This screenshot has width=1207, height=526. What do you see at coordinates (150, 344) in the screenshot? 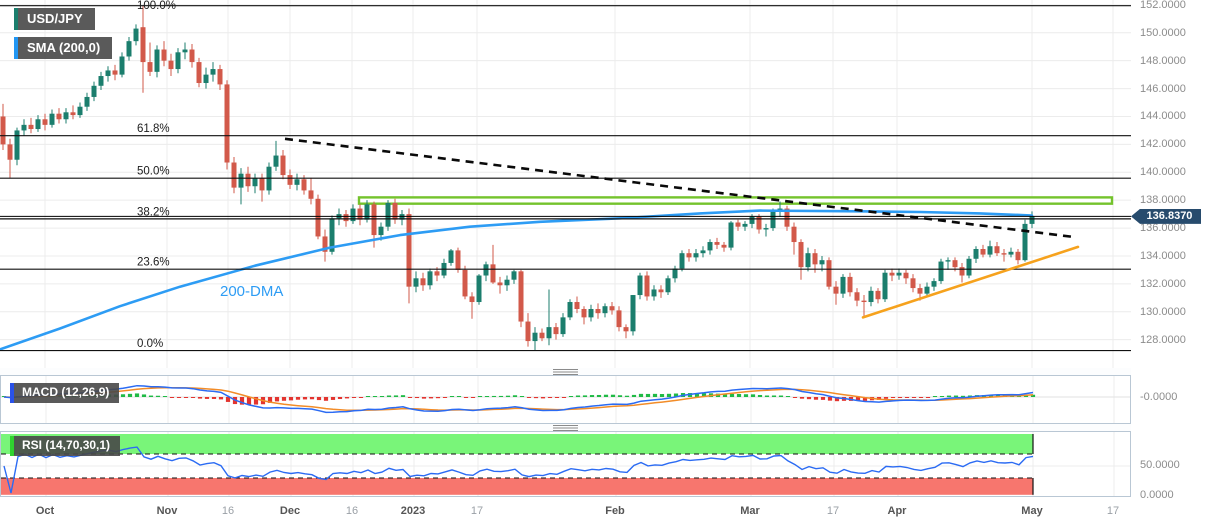
I see `svg-text: 0.0%` at bounding box center [150, 344].